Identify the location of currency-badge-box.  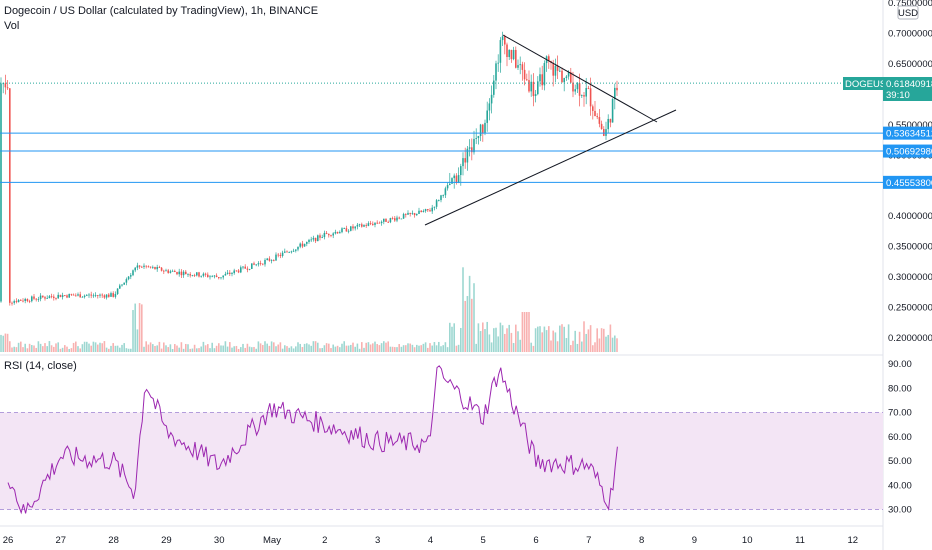
(908, 12).